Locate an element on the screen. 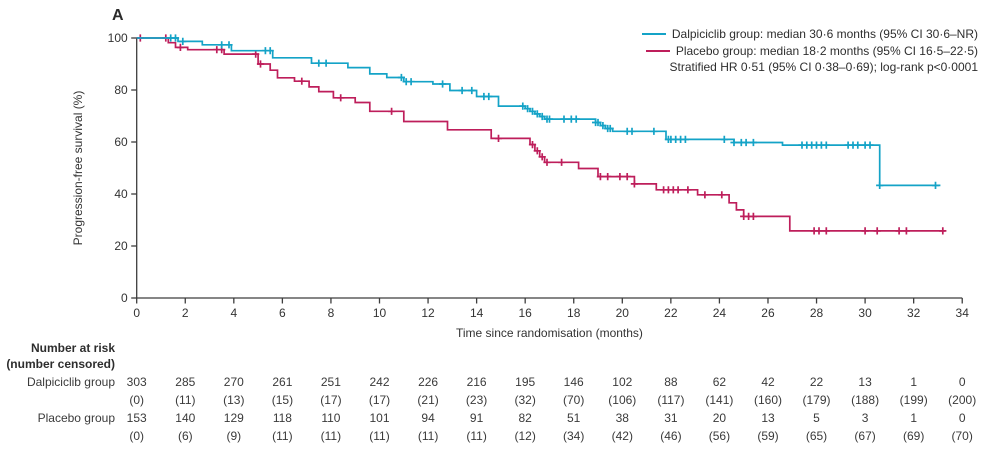 The width and height of the screenshot is (982, 457). x-tick-label: 22 is located at coordinates (671, 313).